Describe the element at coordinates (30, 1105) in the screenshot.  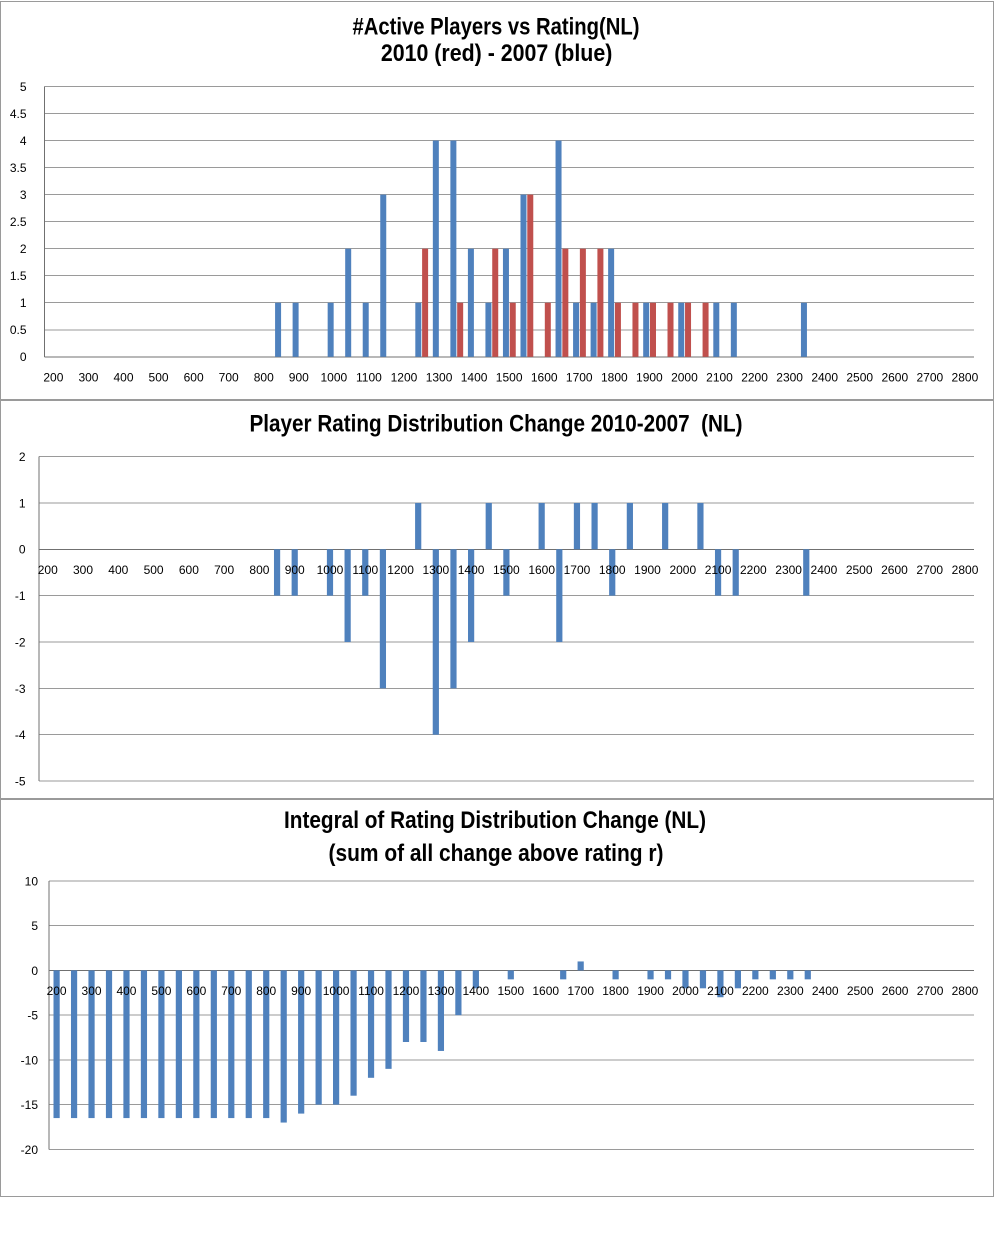
I see `svg-text: -15` at that location.